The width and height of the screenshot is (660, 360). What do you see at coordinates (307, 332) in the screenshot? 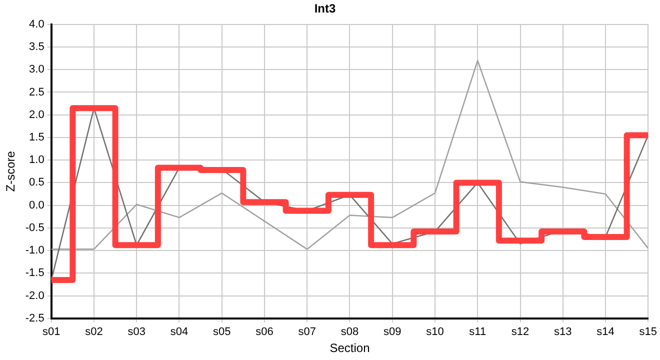
I see `x-tick-label: s07` at bounding box center [307, 332].